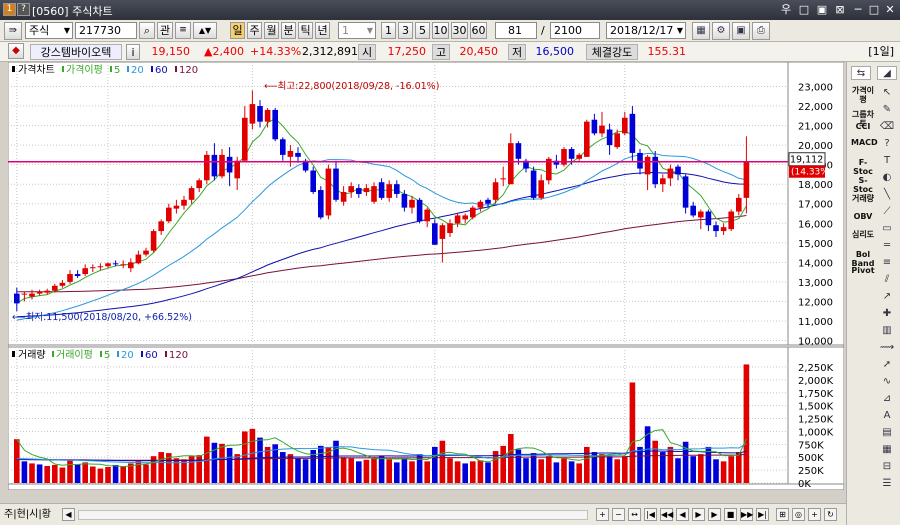 This screenshot has width=900, height=525. I want to click on layout-icon: ▤, so click(887, 432).